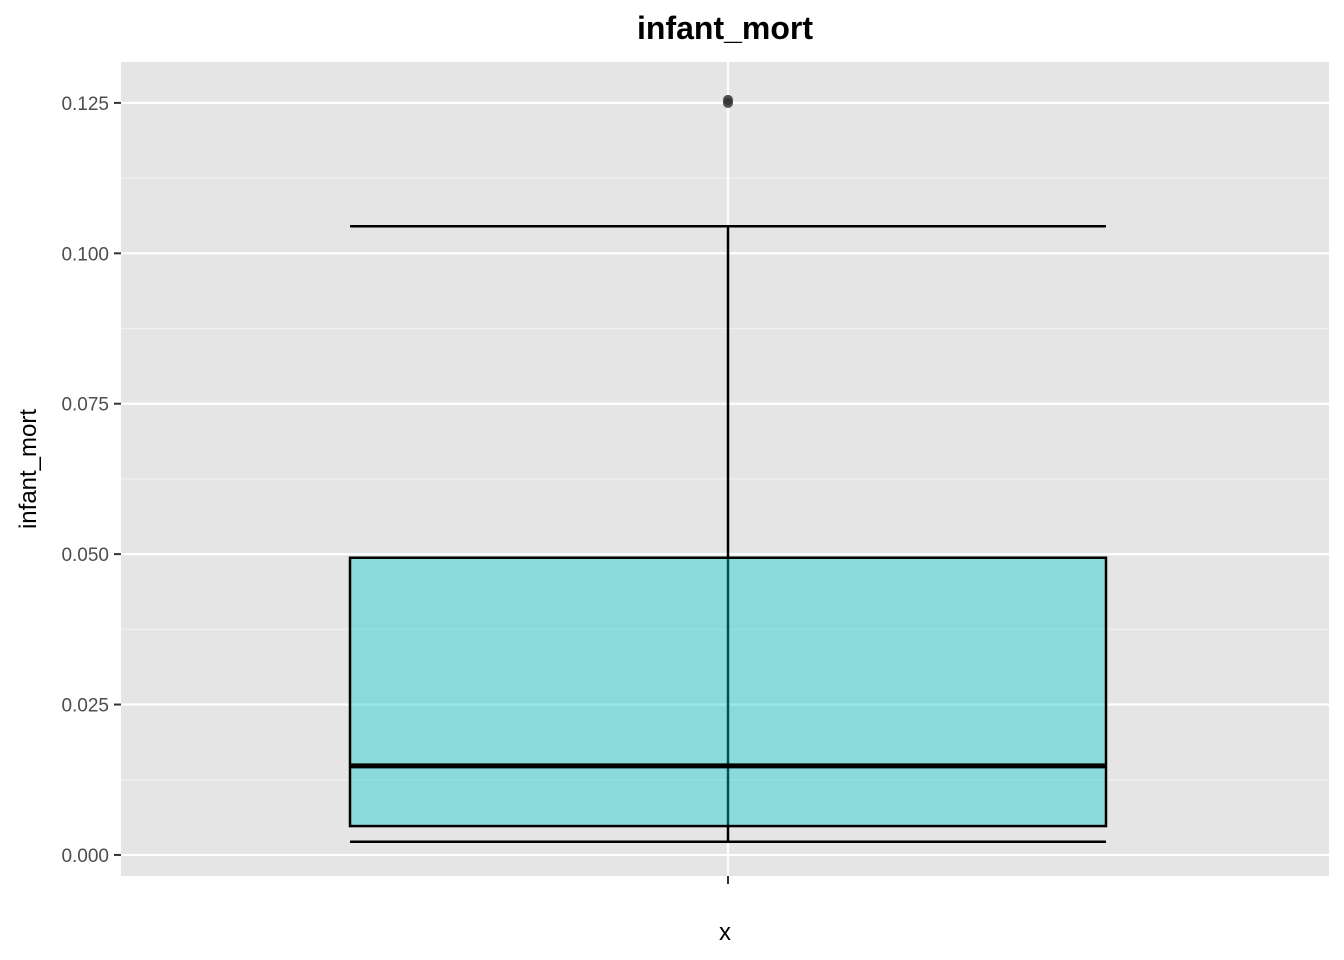 Image resolution: width=1344 pixels, height=960 pixels. Describe the element at coordinates (725, 932) in the screenshot. I see `x-axis-label: x` at that location.